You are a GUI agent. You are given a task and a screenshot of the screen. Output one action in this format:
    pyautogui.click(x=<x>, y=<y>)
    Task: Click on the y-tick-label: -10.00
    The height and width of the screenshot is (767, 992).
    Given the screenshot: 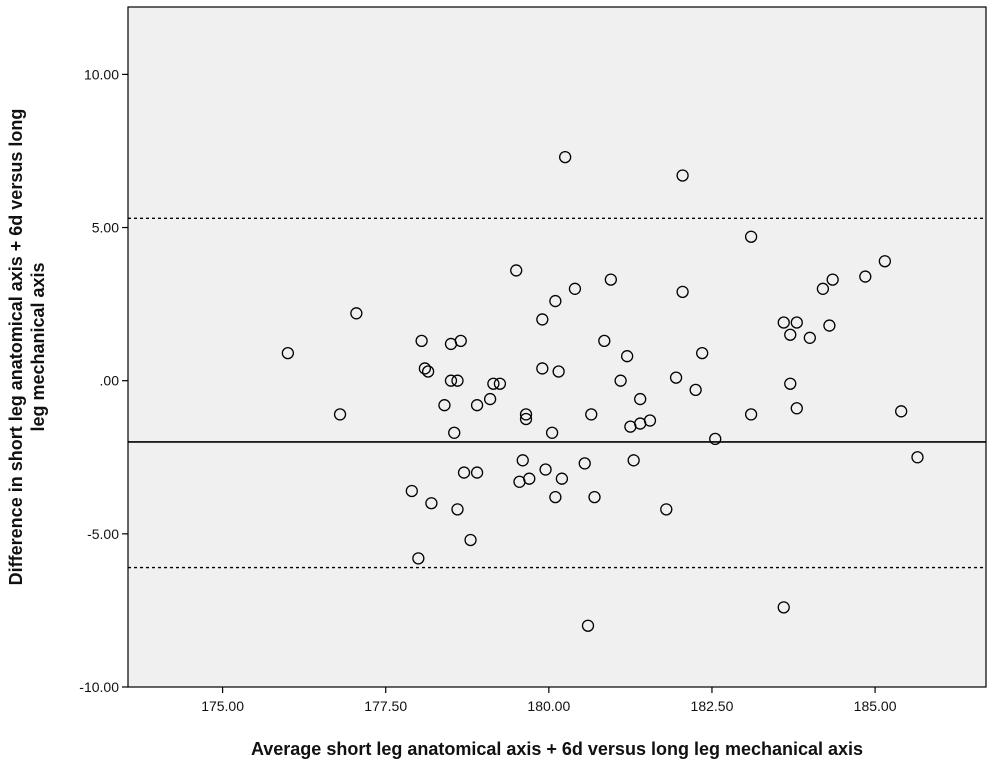 What is the action you would take?
    pyautogui.click(x=99, y=687)
    